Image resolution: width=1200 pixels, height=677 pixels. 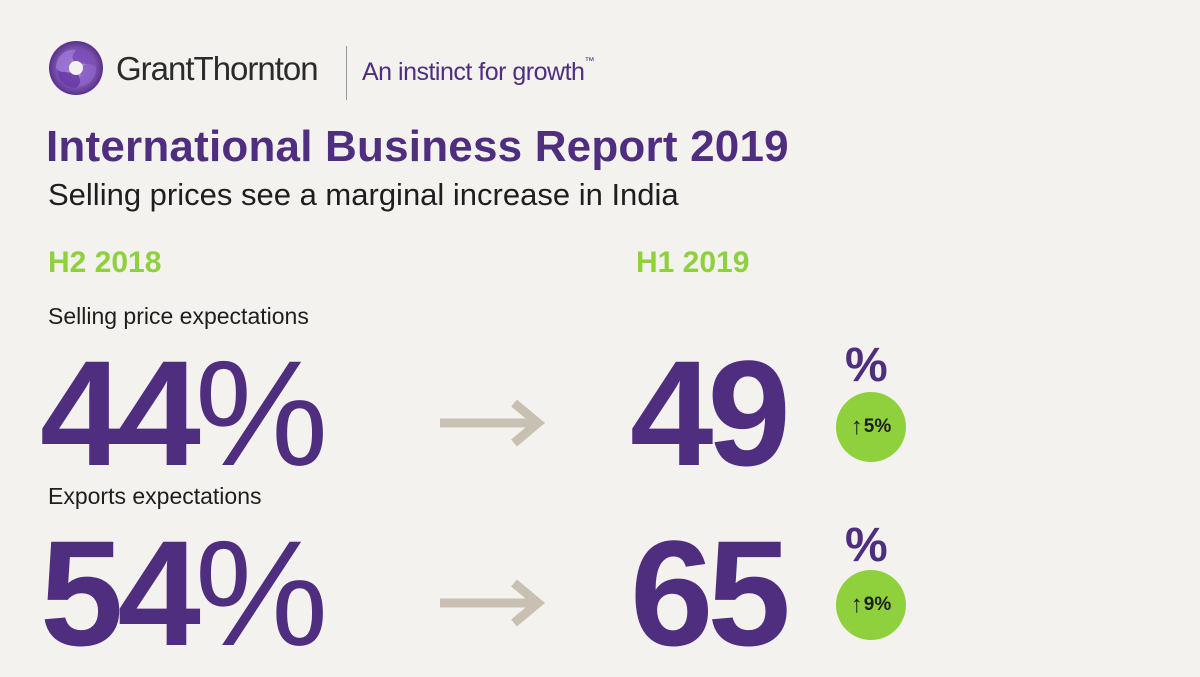 I want to click on metric-after-value: 49, so click(x=710, y=413).